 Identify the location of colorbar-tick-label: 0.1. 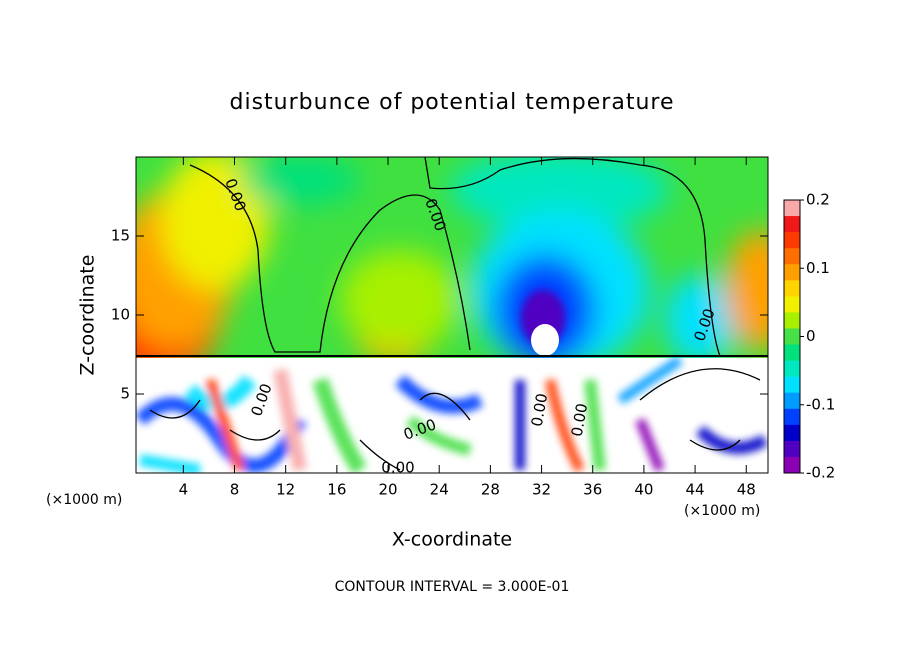
(818, 268).